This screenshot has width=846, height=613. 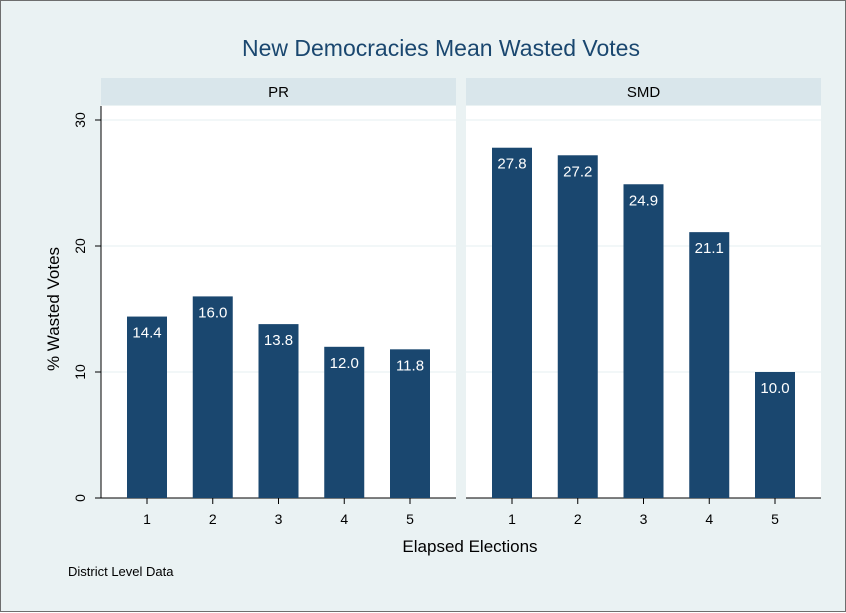 I want to click on bar-value-label: 11.8, so click(x=410, y=365).